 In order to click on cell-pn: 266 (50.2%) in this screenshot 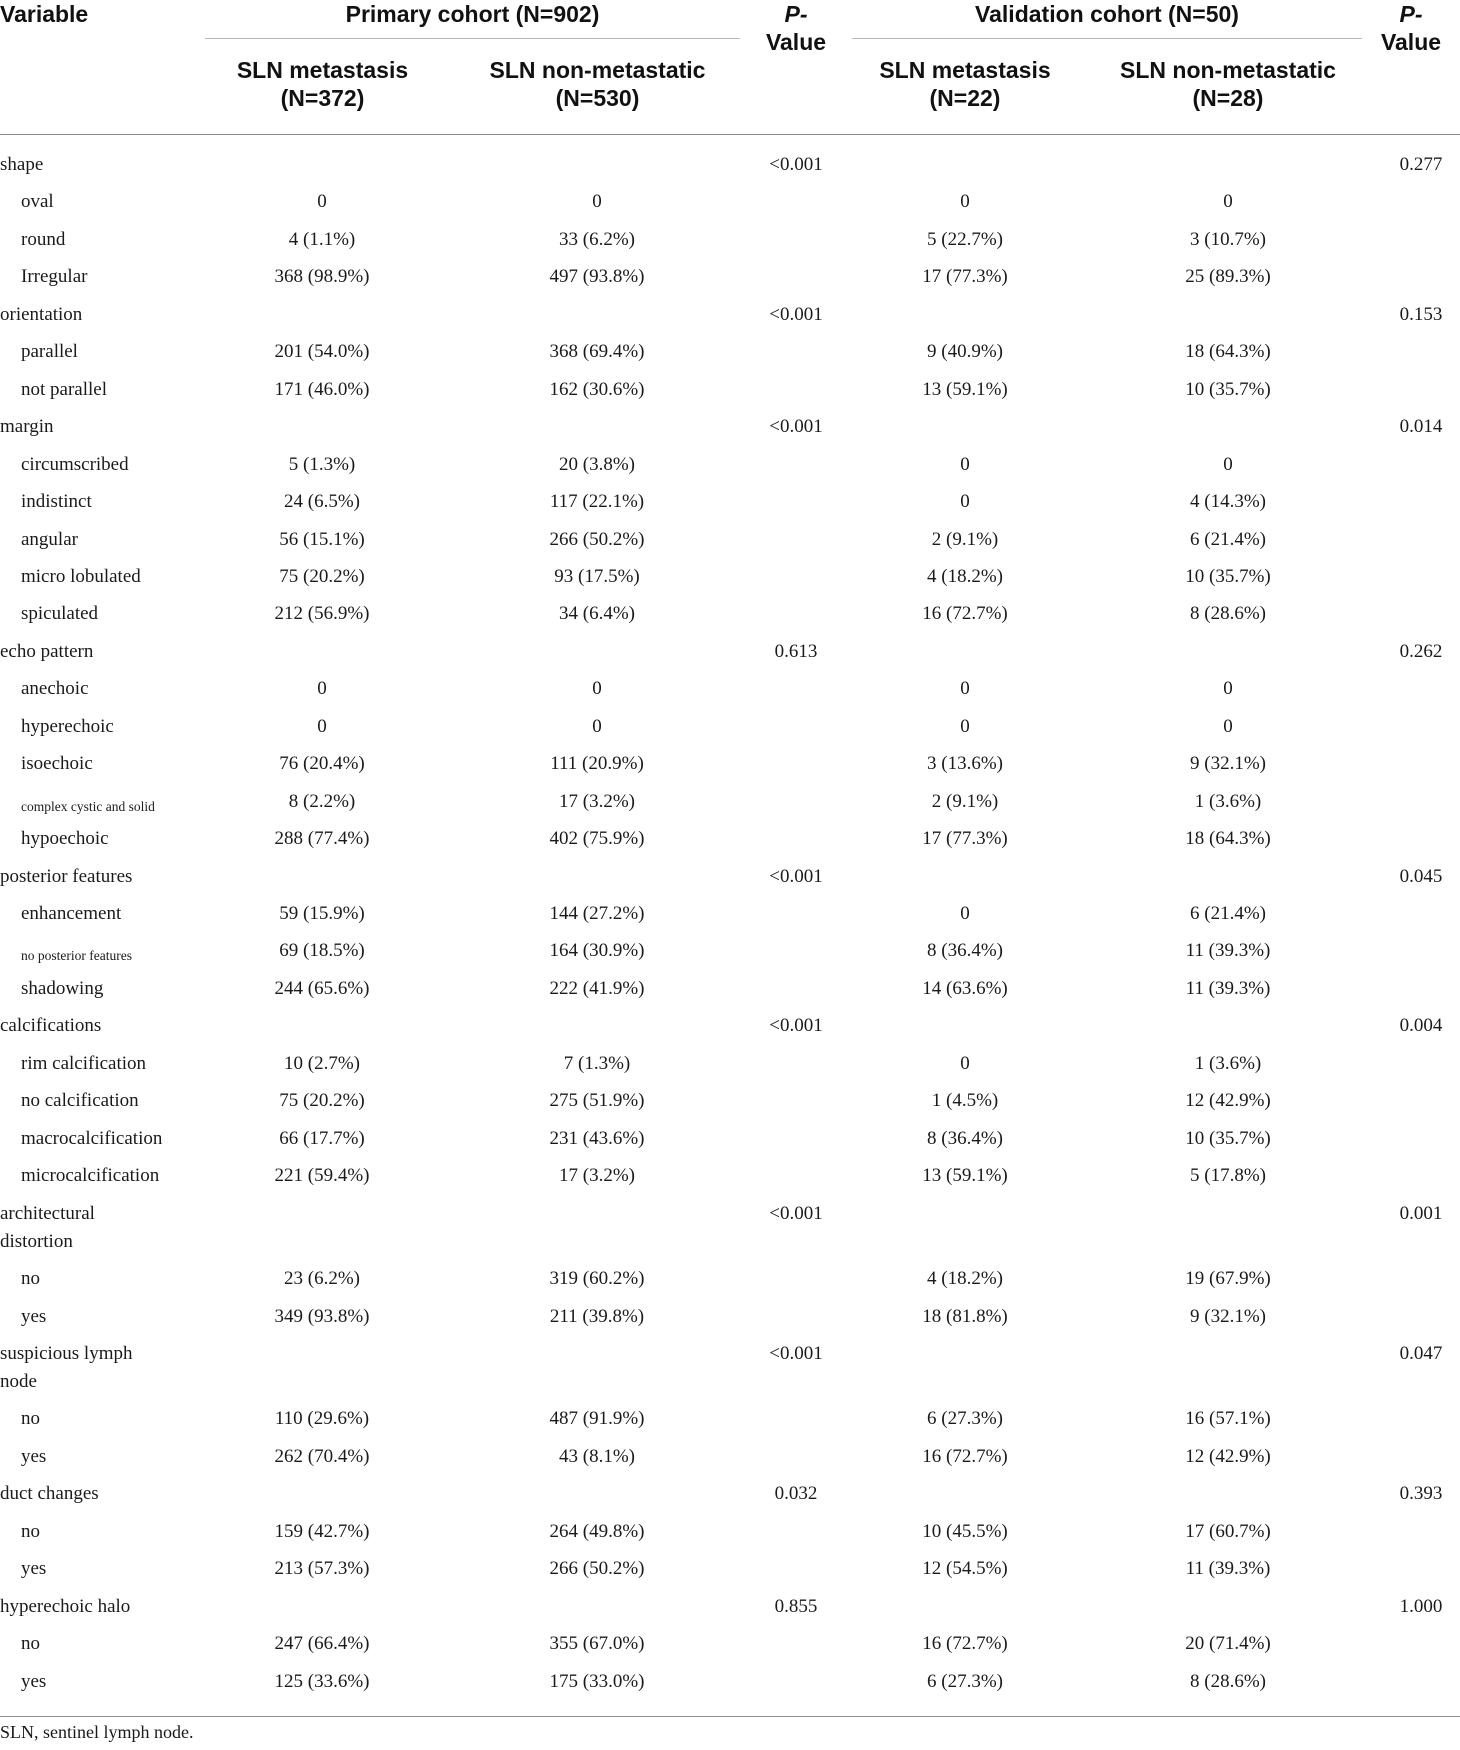, I will do `click(597, 1569)`.